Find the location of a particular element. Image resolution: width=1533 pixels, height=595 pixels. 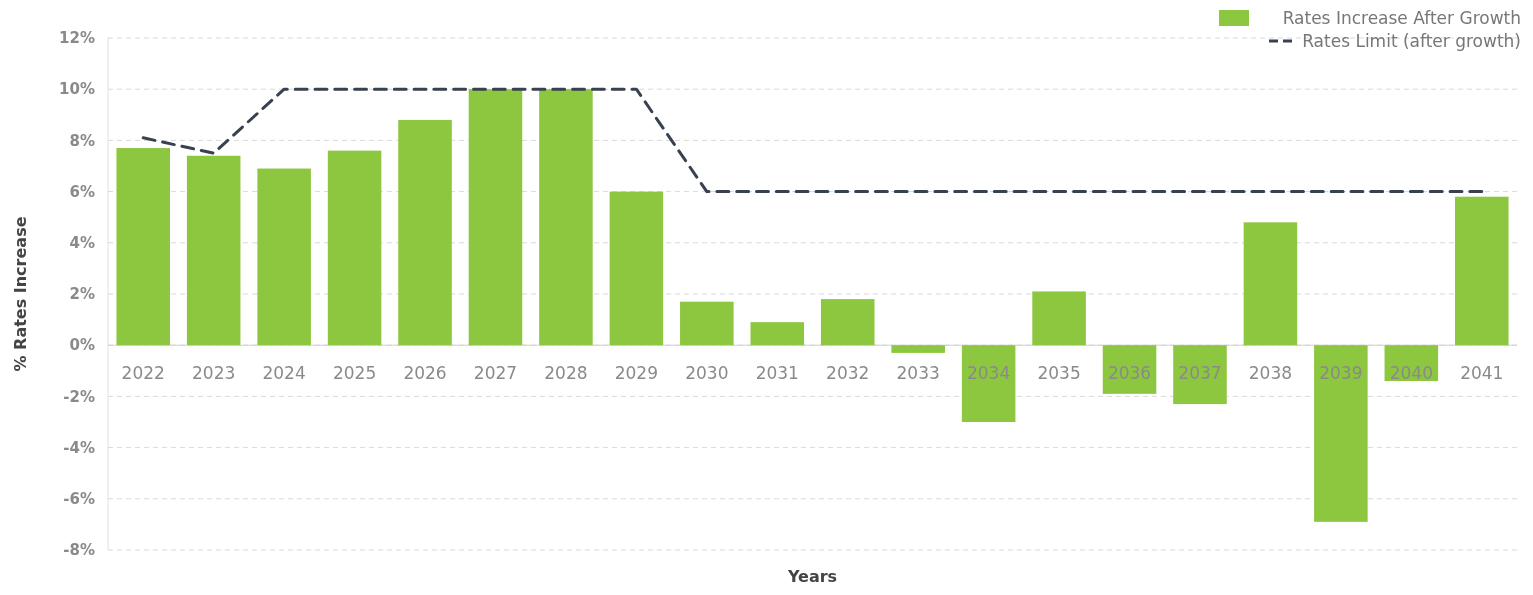

x-tick-label: 2030 is located at coordinates (707, 373).